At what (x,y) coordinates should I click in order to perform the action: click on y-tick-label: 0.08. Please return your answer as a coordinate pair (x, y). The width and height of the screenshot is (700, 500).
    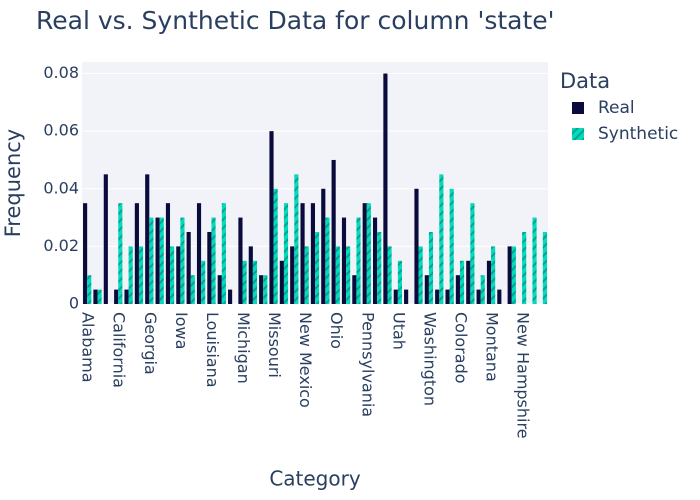
    Looking at the image, I should click on (61, 72).